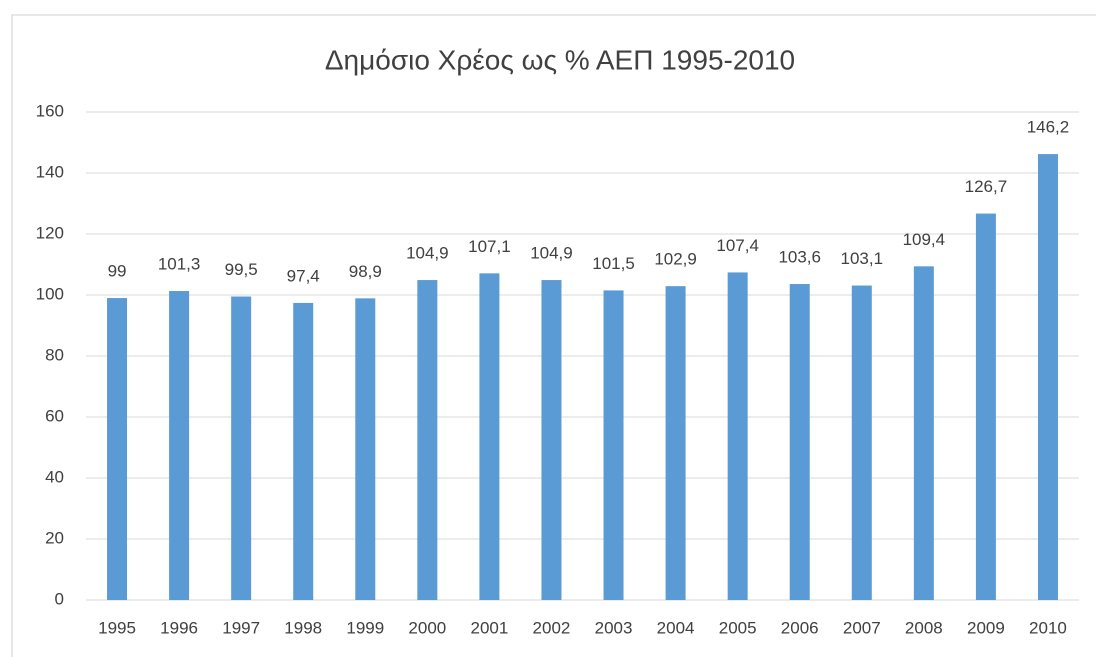 Image resolution: width=1096 pixels, height=657 pixels. I want to click on x-tick-label: 1999, so click(365, 627).